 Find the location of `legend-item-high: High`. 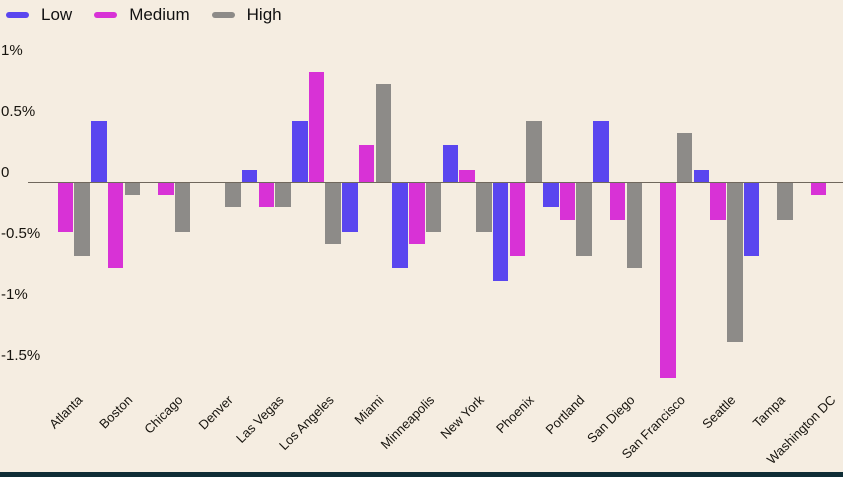

legend-item-high: High is located at coordinates (246, 15).